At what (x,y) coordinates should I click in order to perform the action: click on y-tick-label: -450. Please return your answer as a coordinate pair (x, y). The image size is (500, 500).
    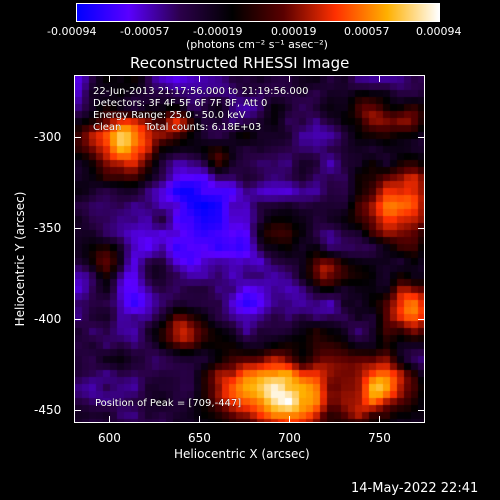
    Looking at the image, I should click on (48, 410).